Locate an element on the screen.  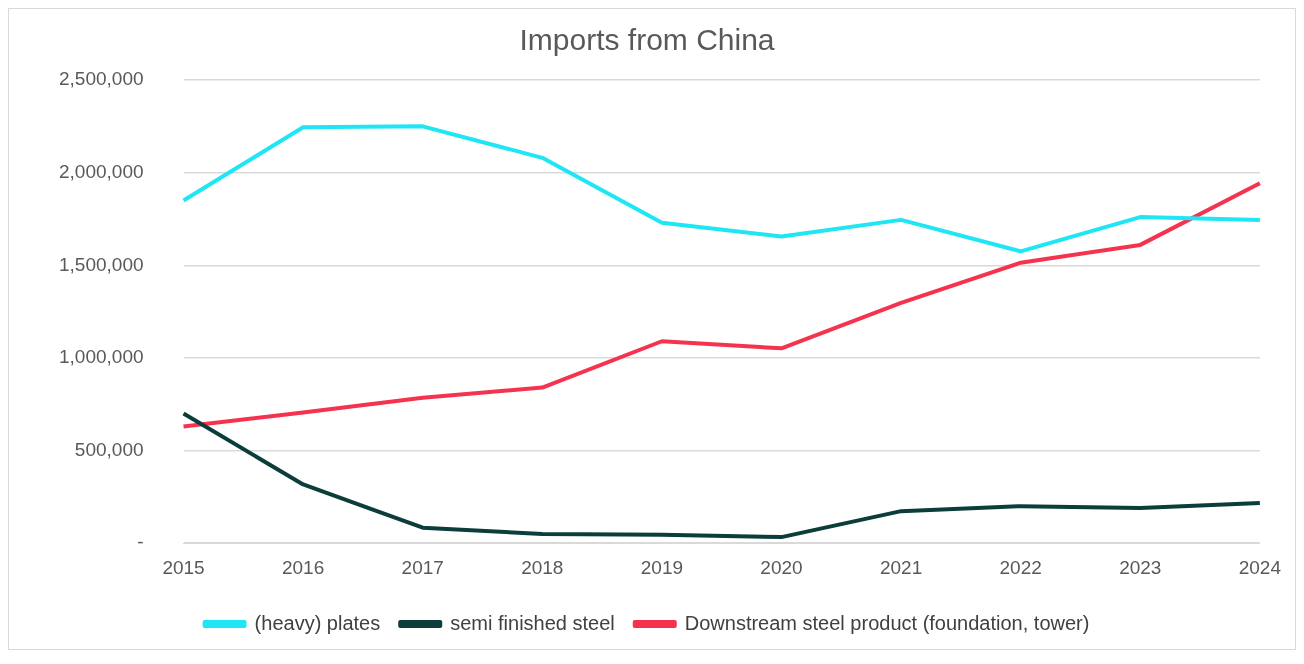
legend-label: (heavy) plates is located at coordinates (317, 622).